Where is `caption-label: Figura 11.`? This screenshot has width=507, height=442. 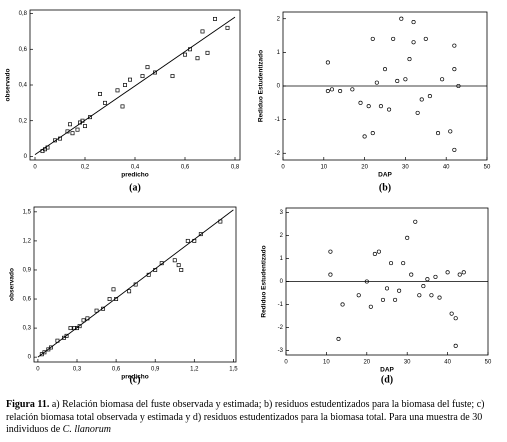 caption-label: Figura 11. is located at coordinates (28, 404).